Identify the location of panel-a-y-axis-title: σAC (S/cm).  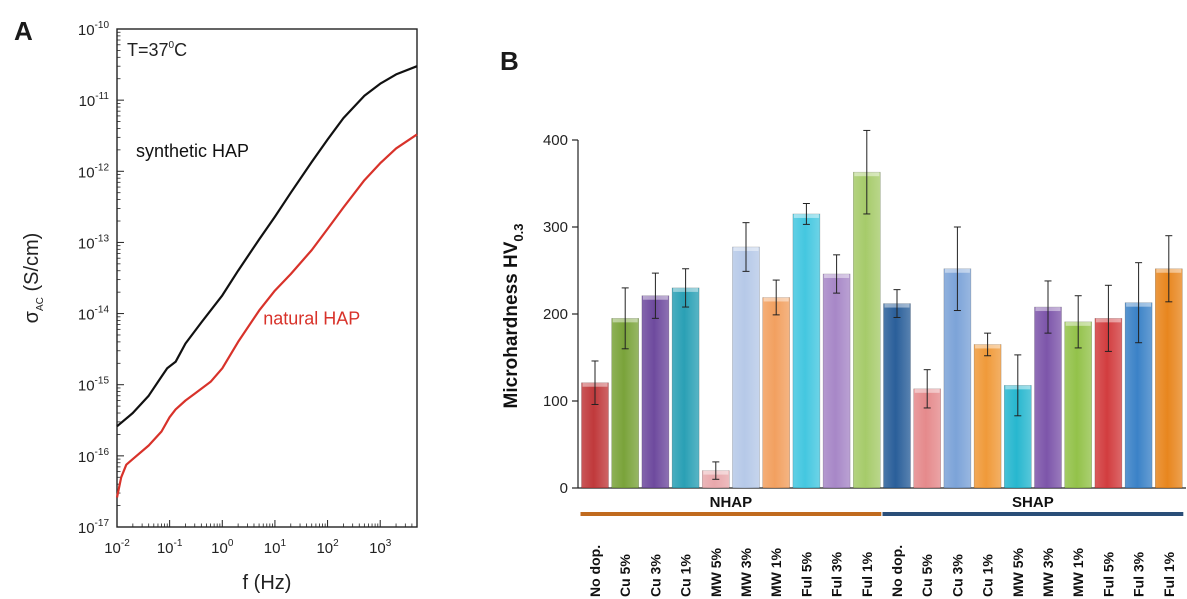
(33, 278).